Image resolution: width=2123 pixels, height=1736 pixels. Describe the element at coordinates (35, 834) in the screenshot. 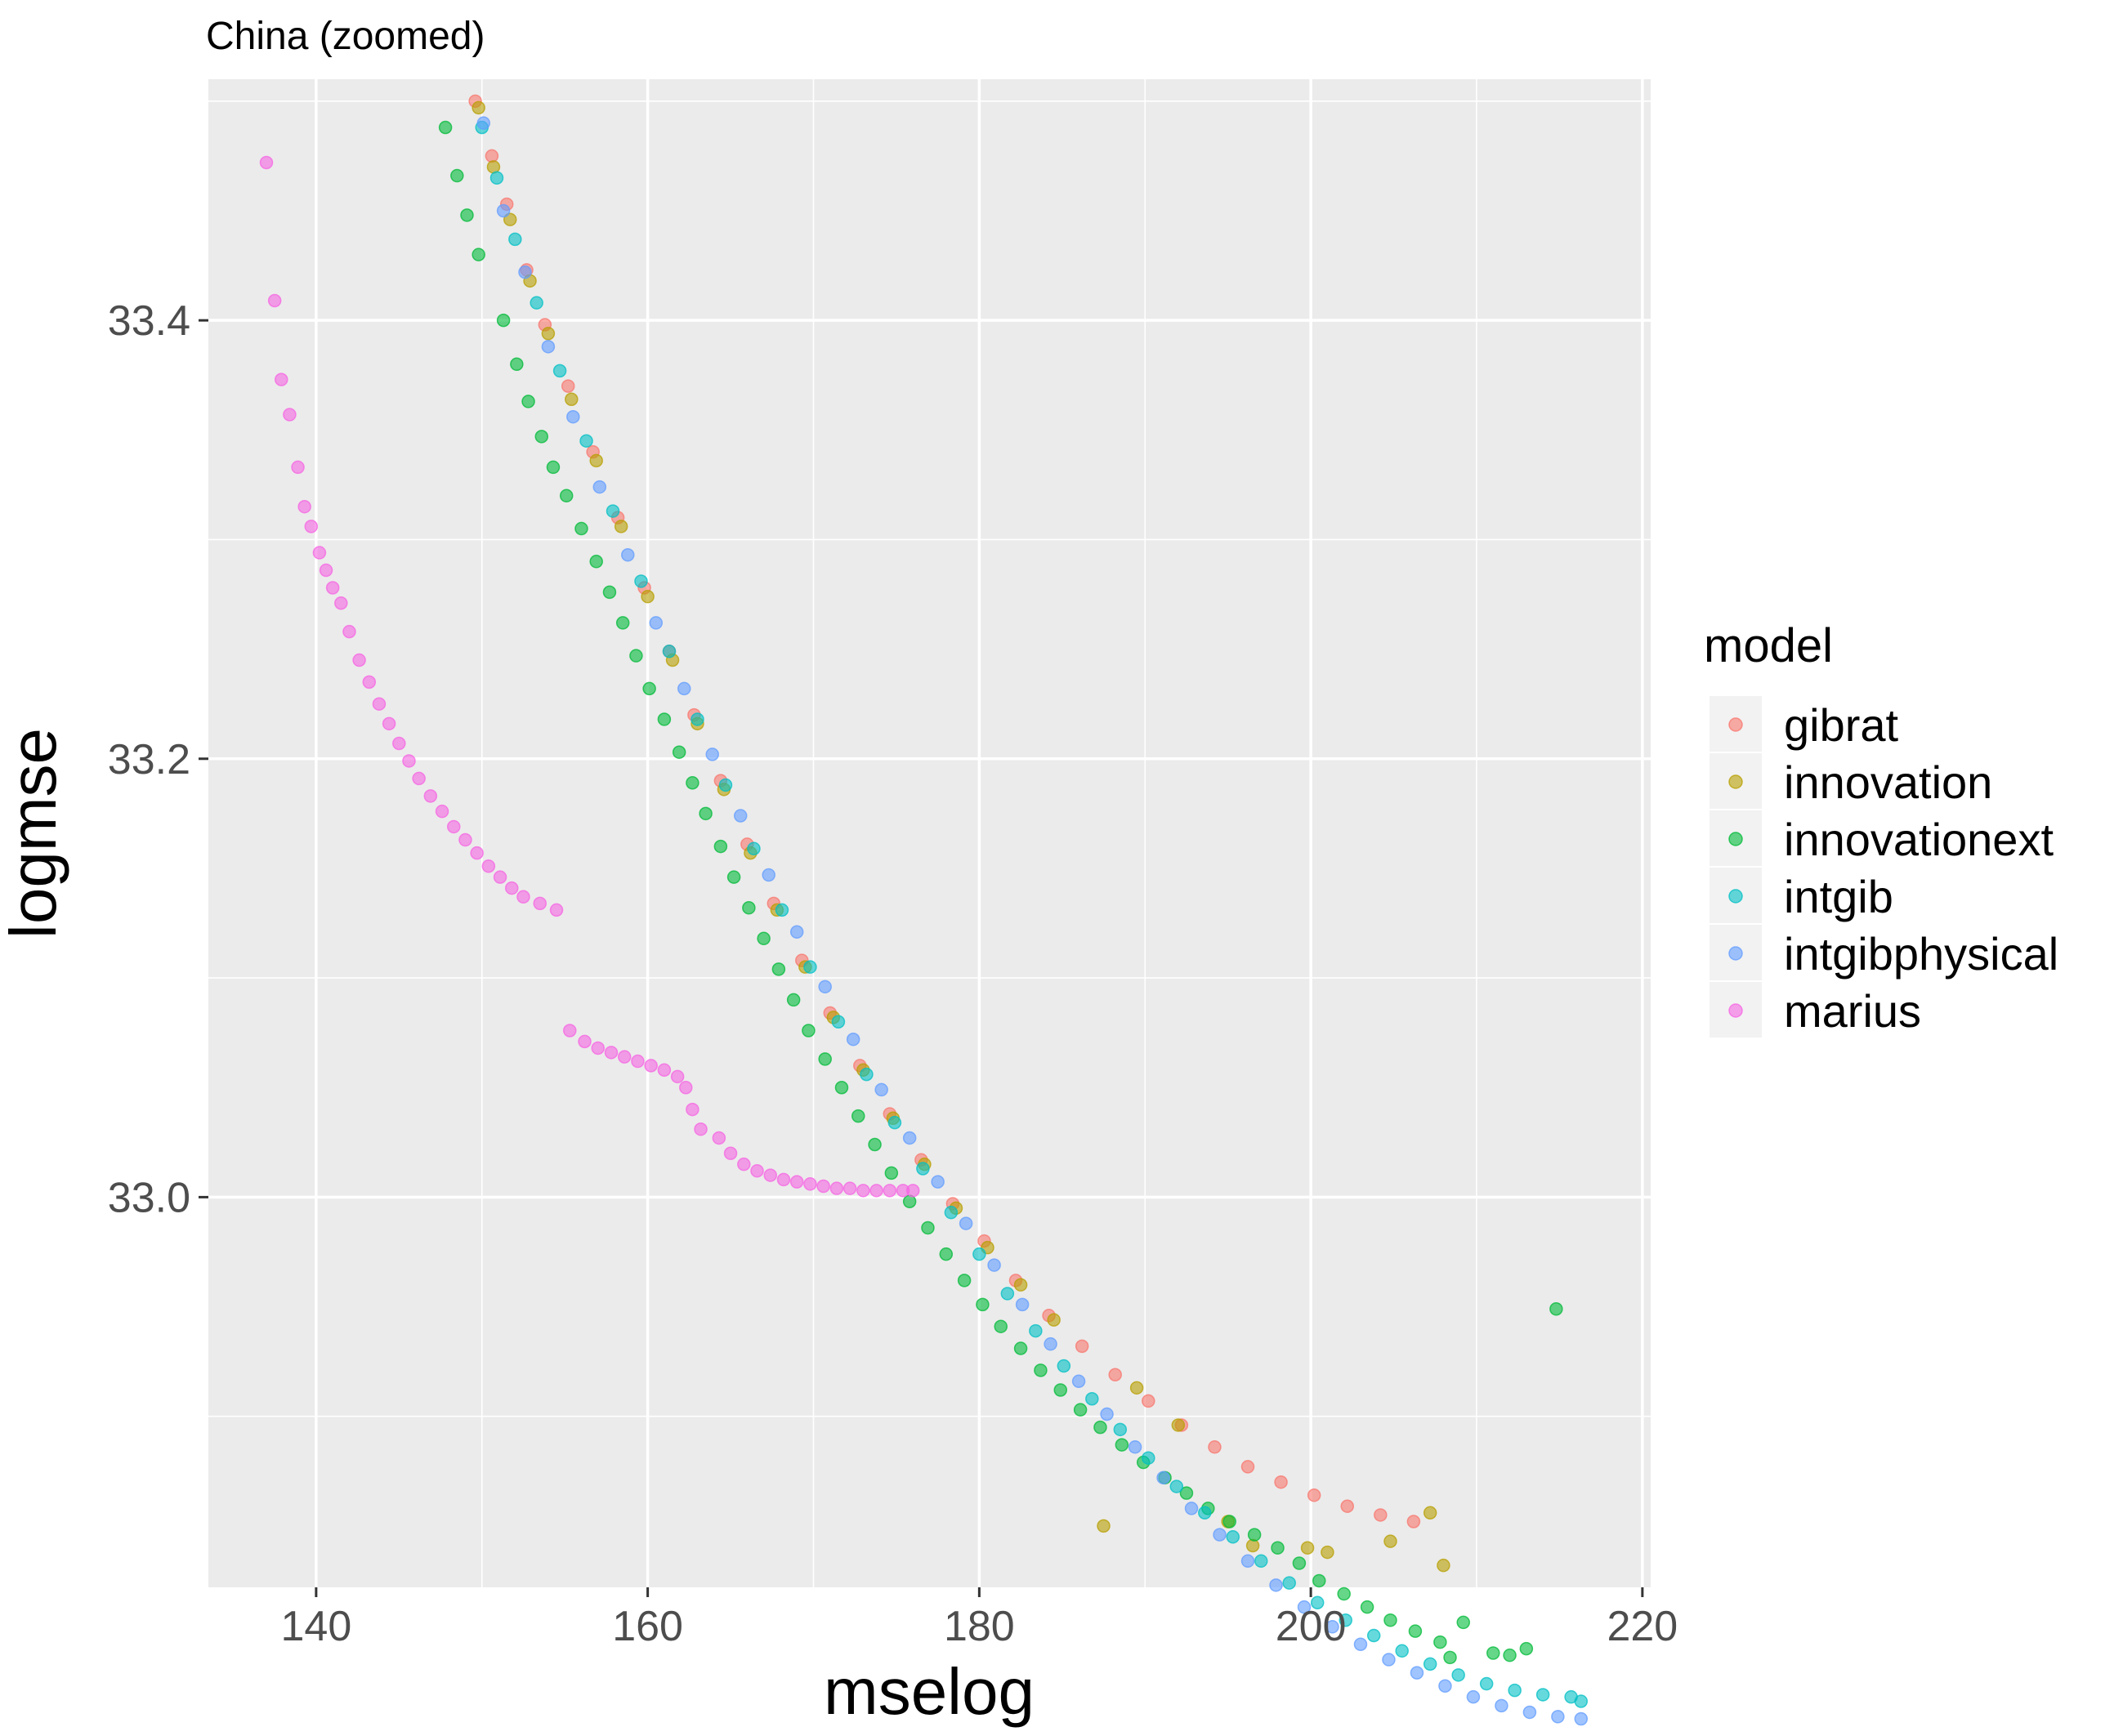

I see `y-axis-title: logmse` at that location.